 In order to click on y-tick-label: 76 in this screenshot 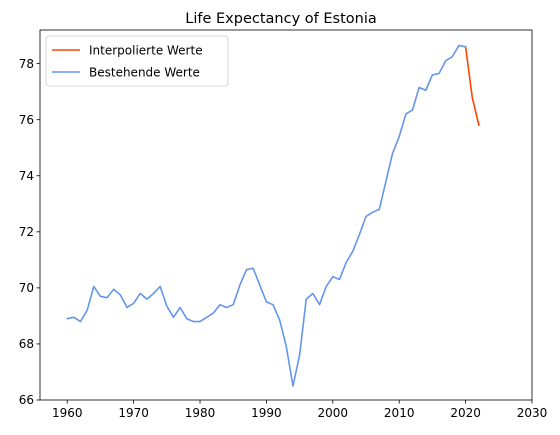, I will do `click(26, 120)`.